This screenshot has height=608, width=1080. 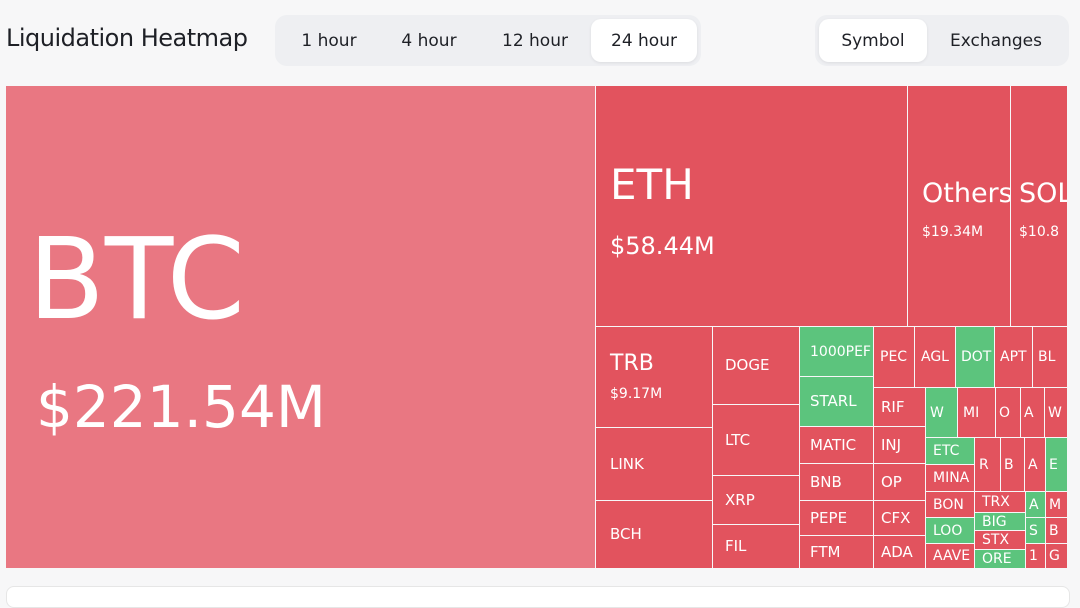 I want to click on tab: Exchanges, so click(x=996, y=40).